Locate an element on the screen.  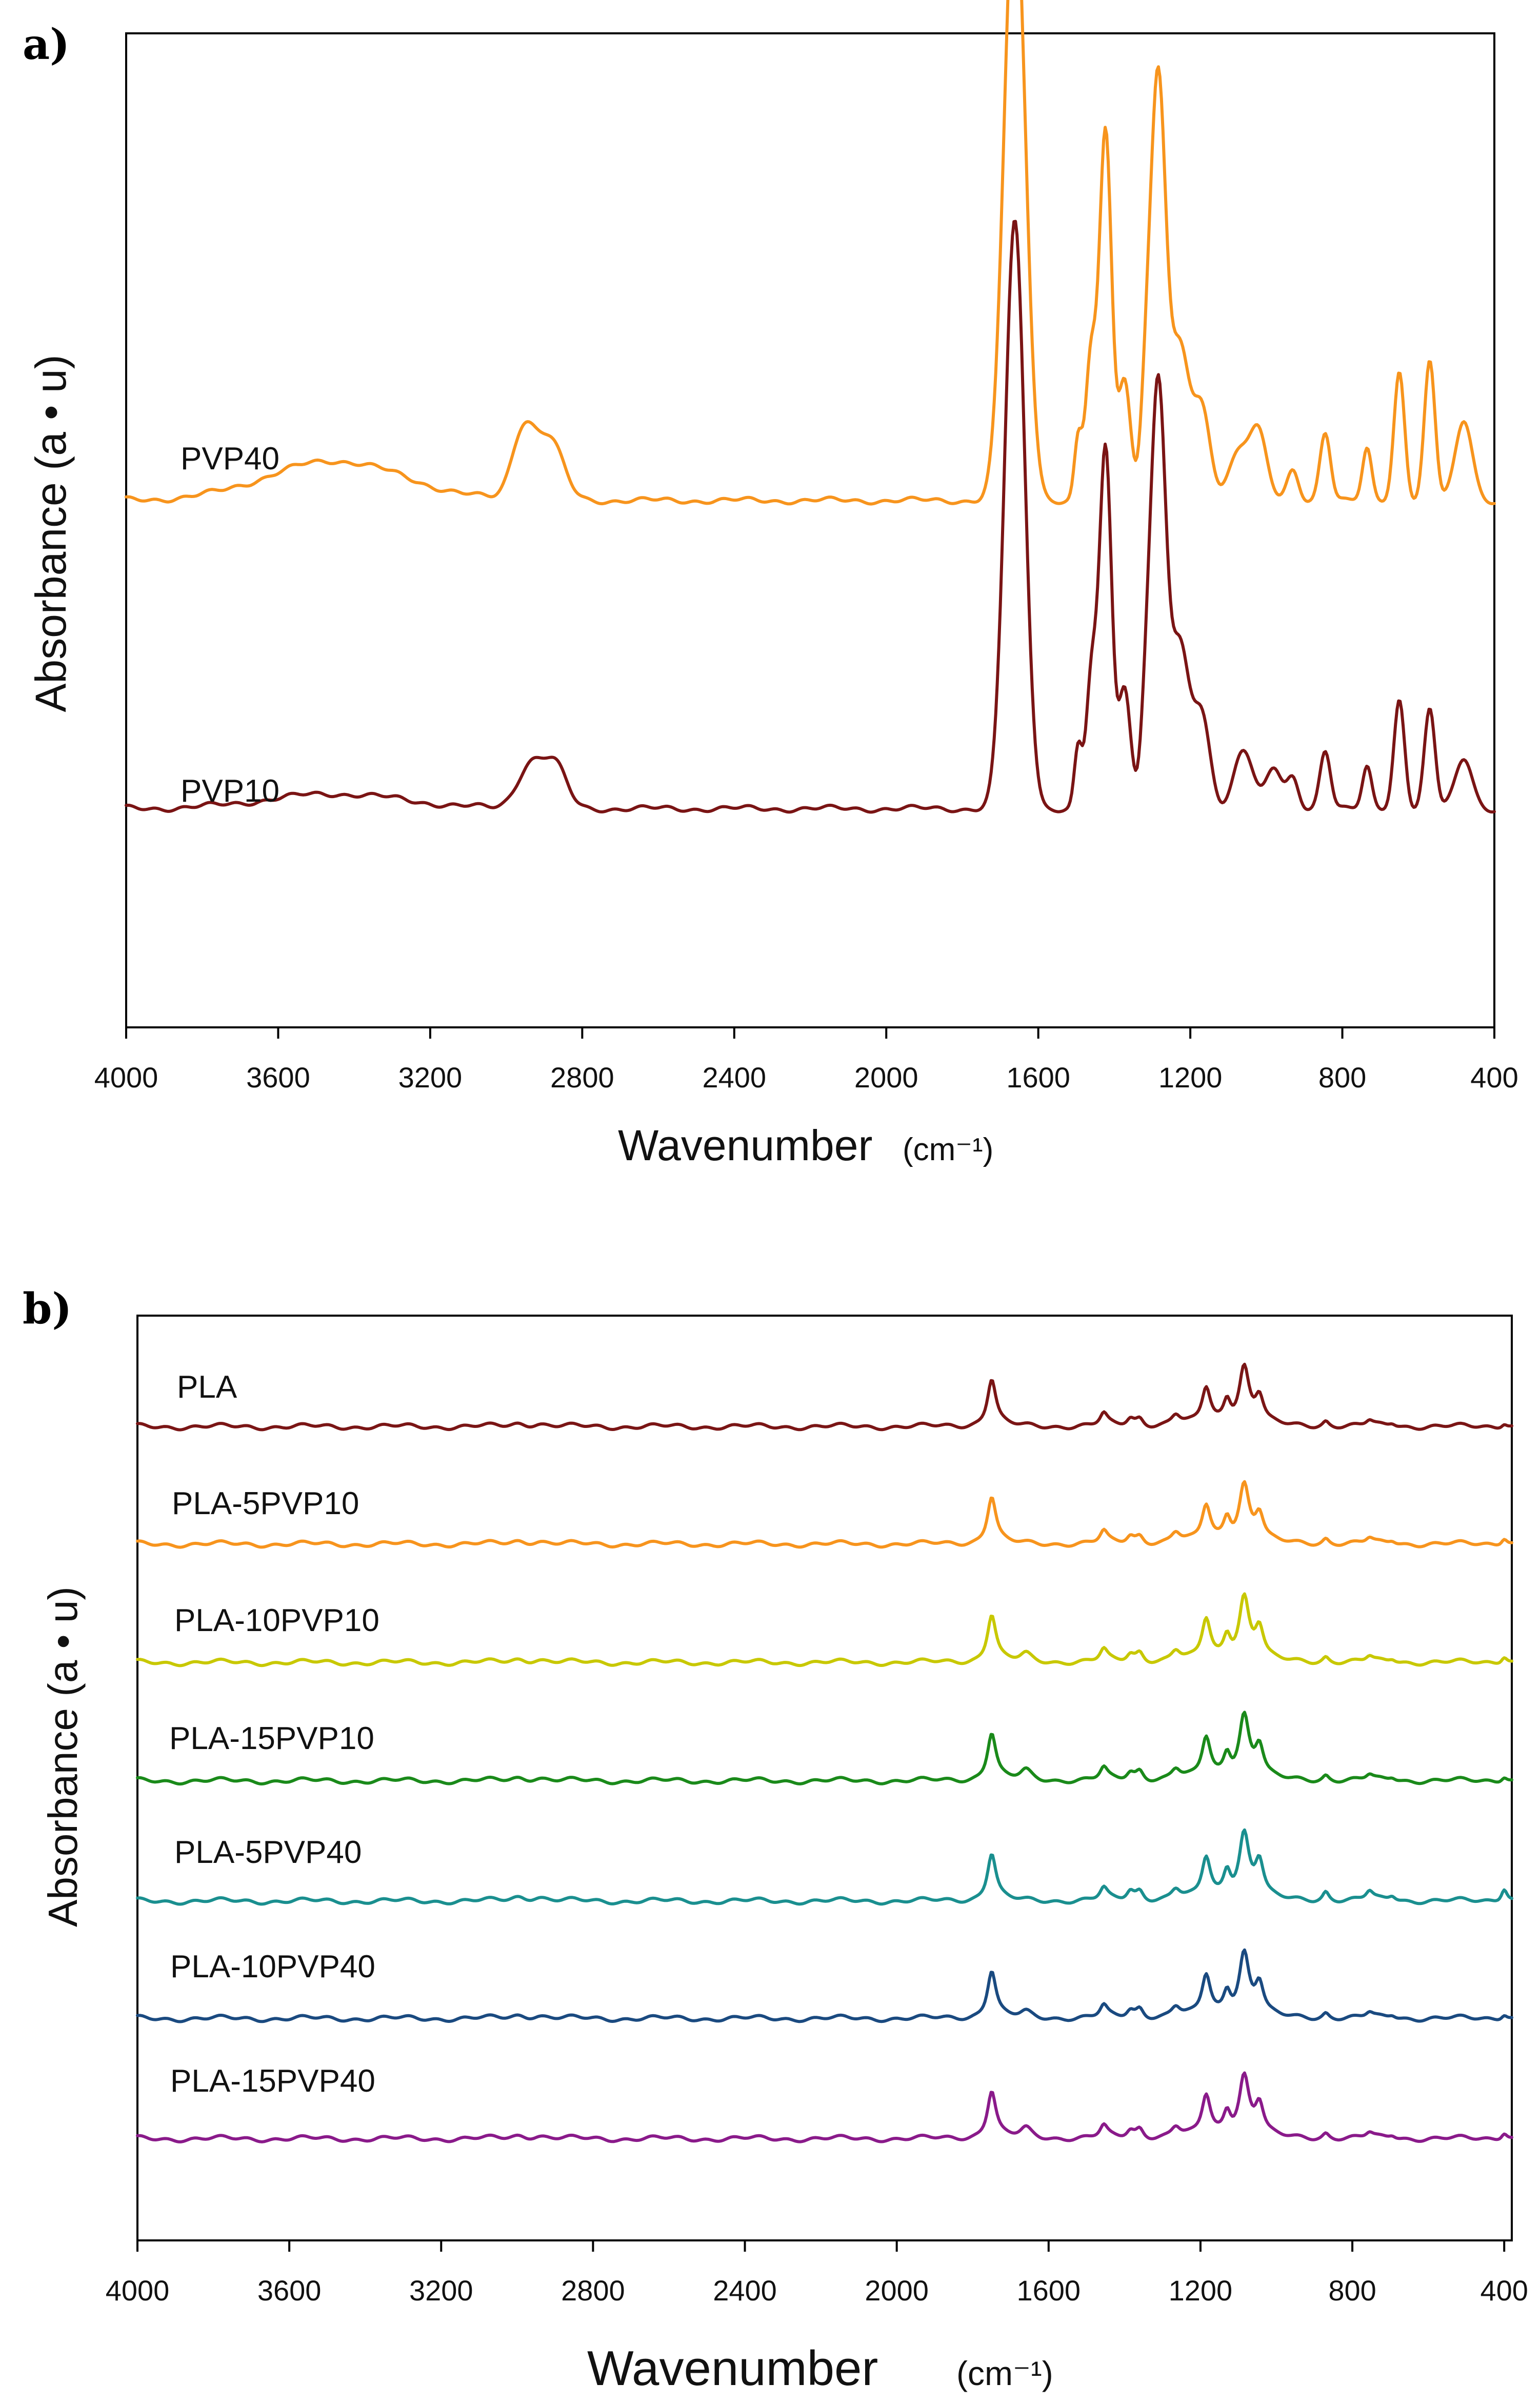
series-label-pla-10pvp40: PLA-10PVP40 is located at coordinates (272, 1967).